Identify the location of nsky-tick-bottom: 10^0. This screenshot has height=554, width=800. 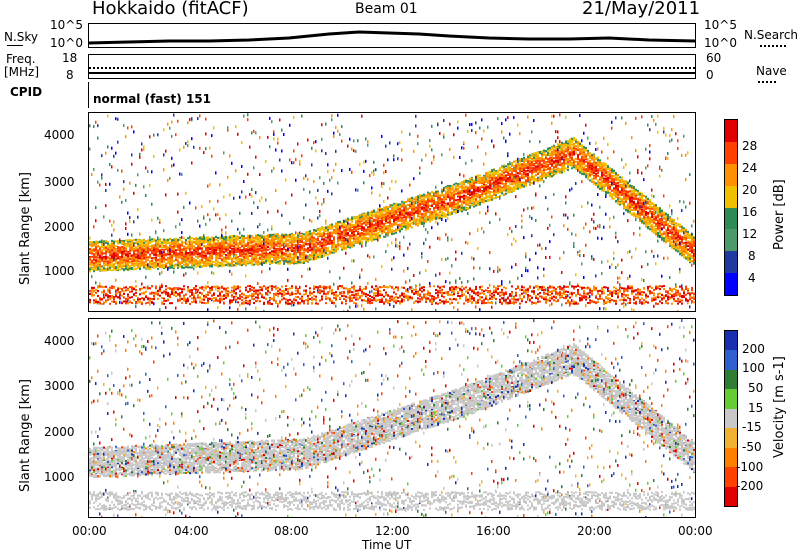
(66, 43).